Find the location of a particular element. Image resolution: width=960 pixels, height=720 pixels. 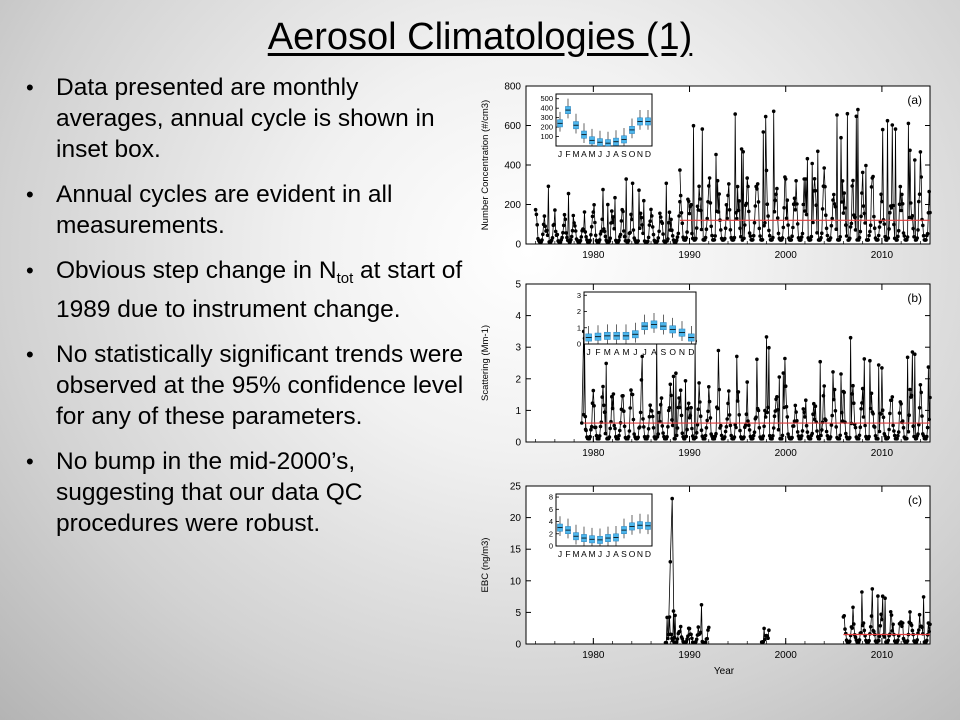

x-tick-label: 2000 is located at coordinates (786, 453).